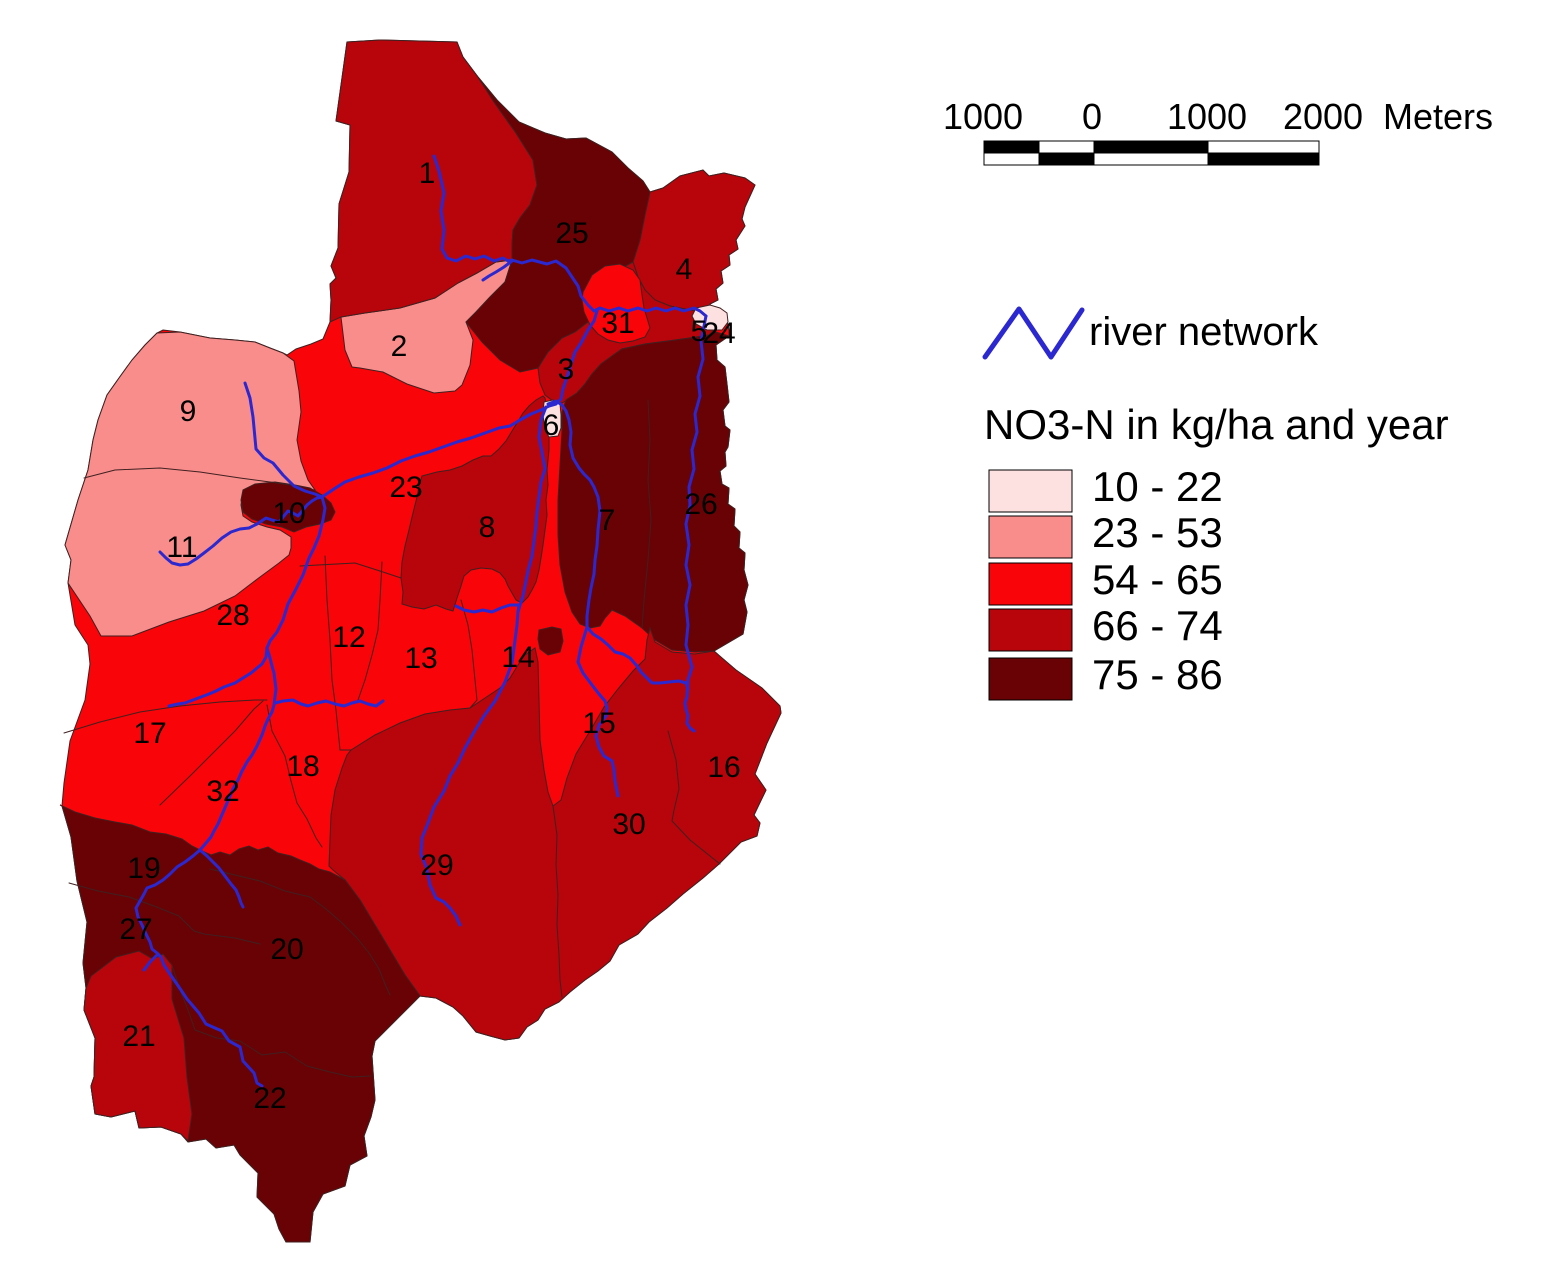 The height and width of the screenshot is (1280, 1550). What do you see at coordinates (598, 723) in the screenshot?
I see `svg-text: 15` at bounding box center [598, 723].